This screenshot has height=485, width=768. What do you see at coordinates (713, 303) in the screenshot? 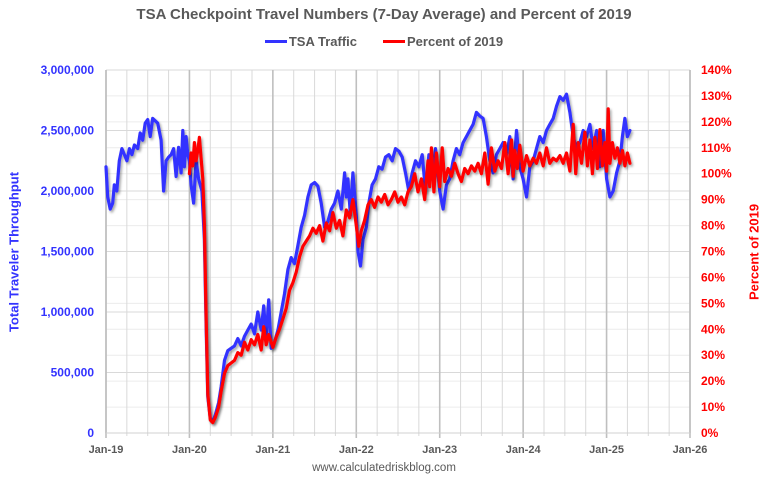
I see `svg-text: 50%` at bounding box center [713, 303].